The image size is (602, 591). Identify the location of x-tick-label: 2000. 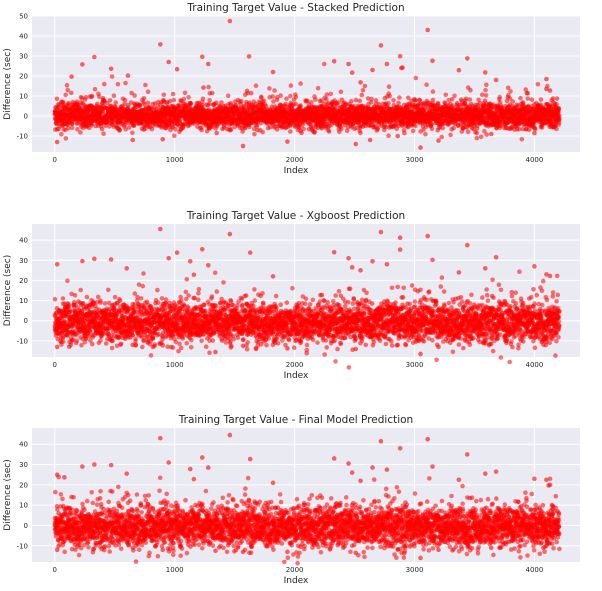
(295, 160).